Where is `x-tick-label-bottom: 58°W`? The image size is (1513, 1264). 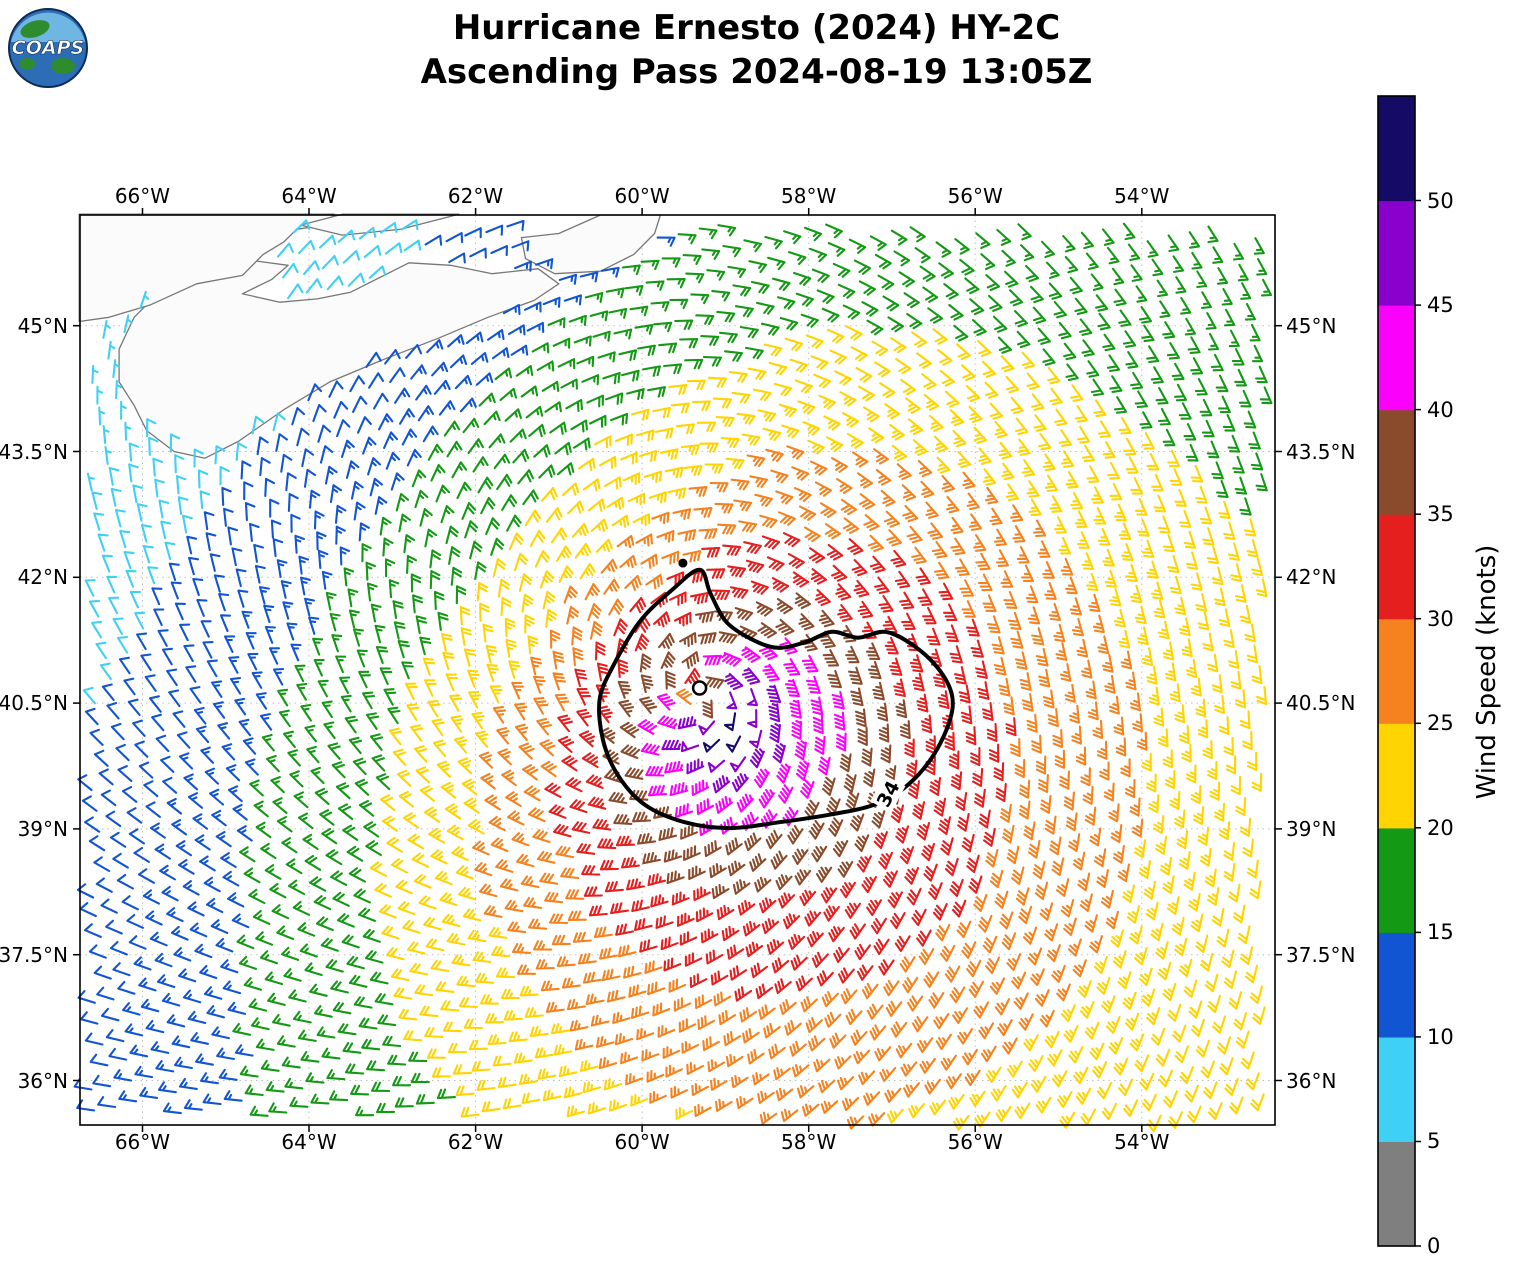 x-tick-label-bottom: 58°W is located at coordinates (809, 1142).